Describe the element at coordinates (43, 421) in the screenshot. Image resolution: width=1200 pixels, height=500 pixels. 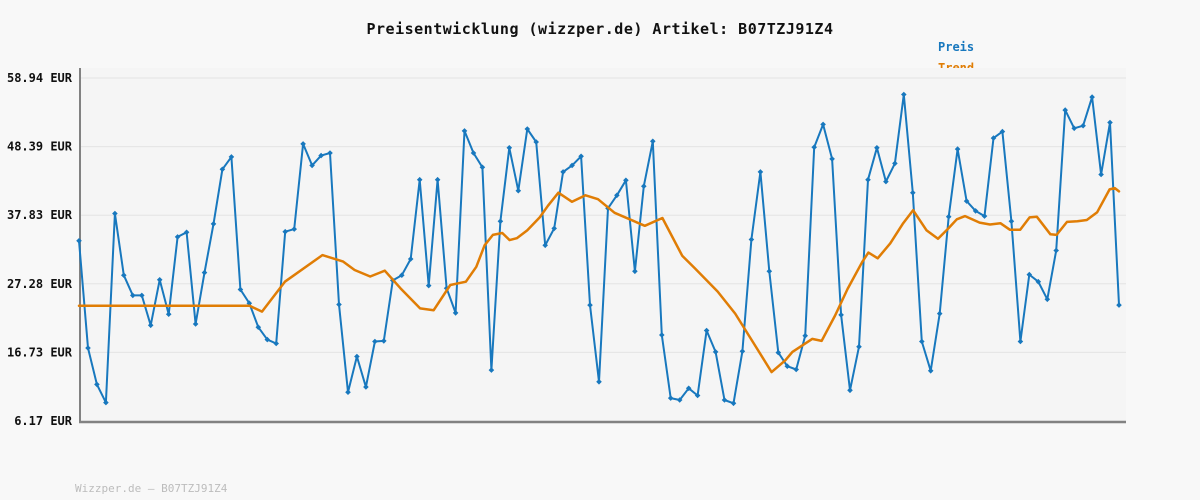
I see `y-axis-tick-label: 6.17 EUR` at that location.